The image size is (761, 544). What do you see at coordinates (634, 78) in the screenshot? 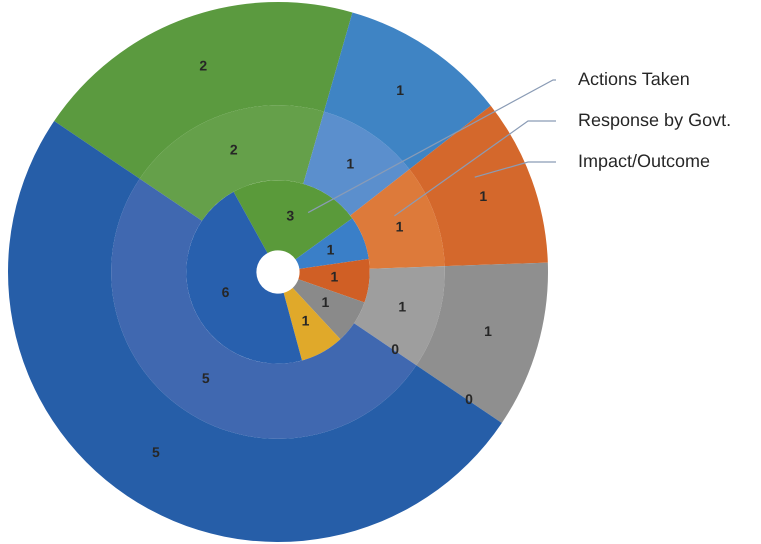
I see `slice-label: Actions Taken` at bounding box center [634, 78].